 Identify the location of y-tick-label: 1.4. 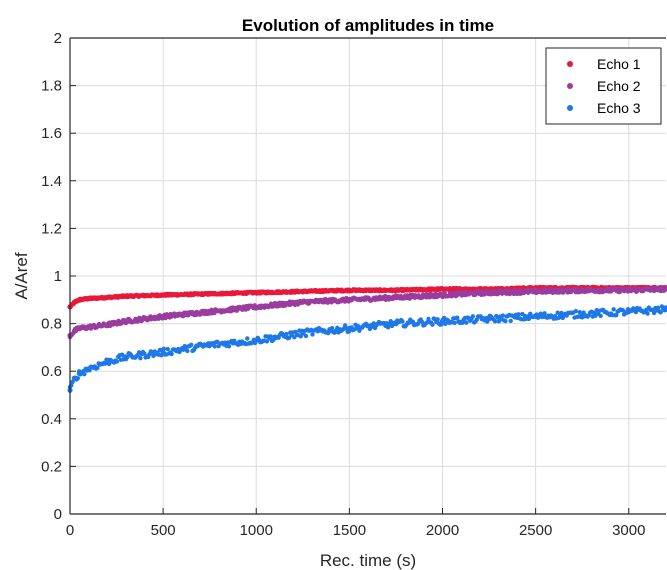
(51, 181).